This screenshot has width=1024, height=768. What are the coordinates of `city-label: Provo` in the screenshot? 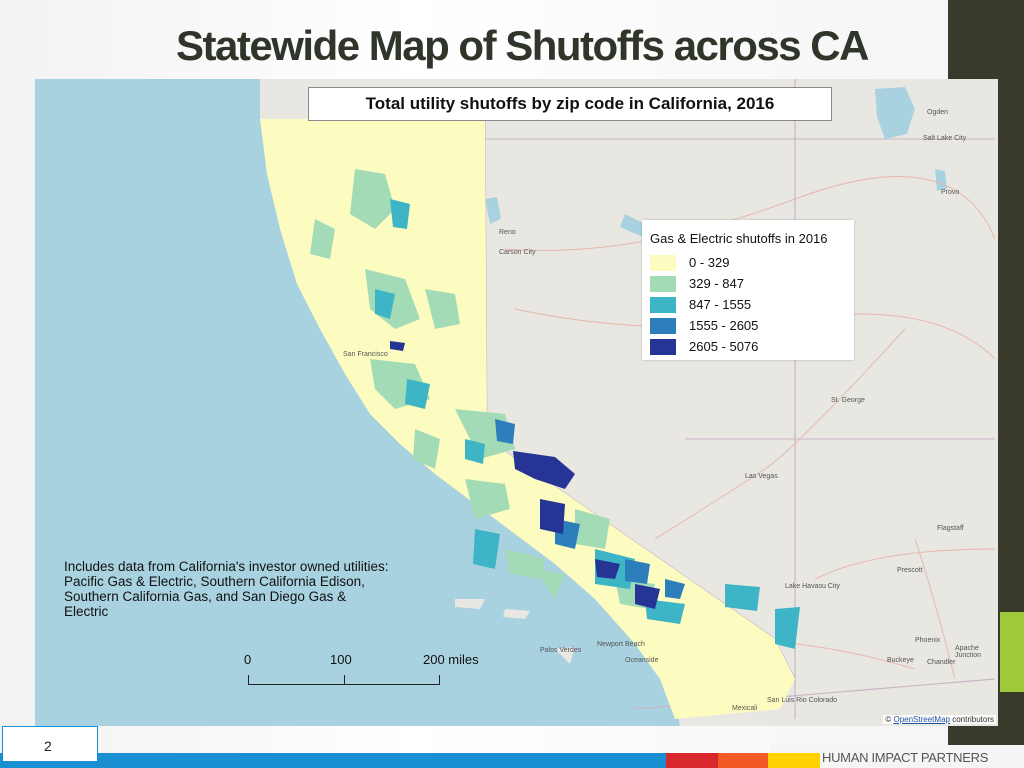 It's located at (950, 192).